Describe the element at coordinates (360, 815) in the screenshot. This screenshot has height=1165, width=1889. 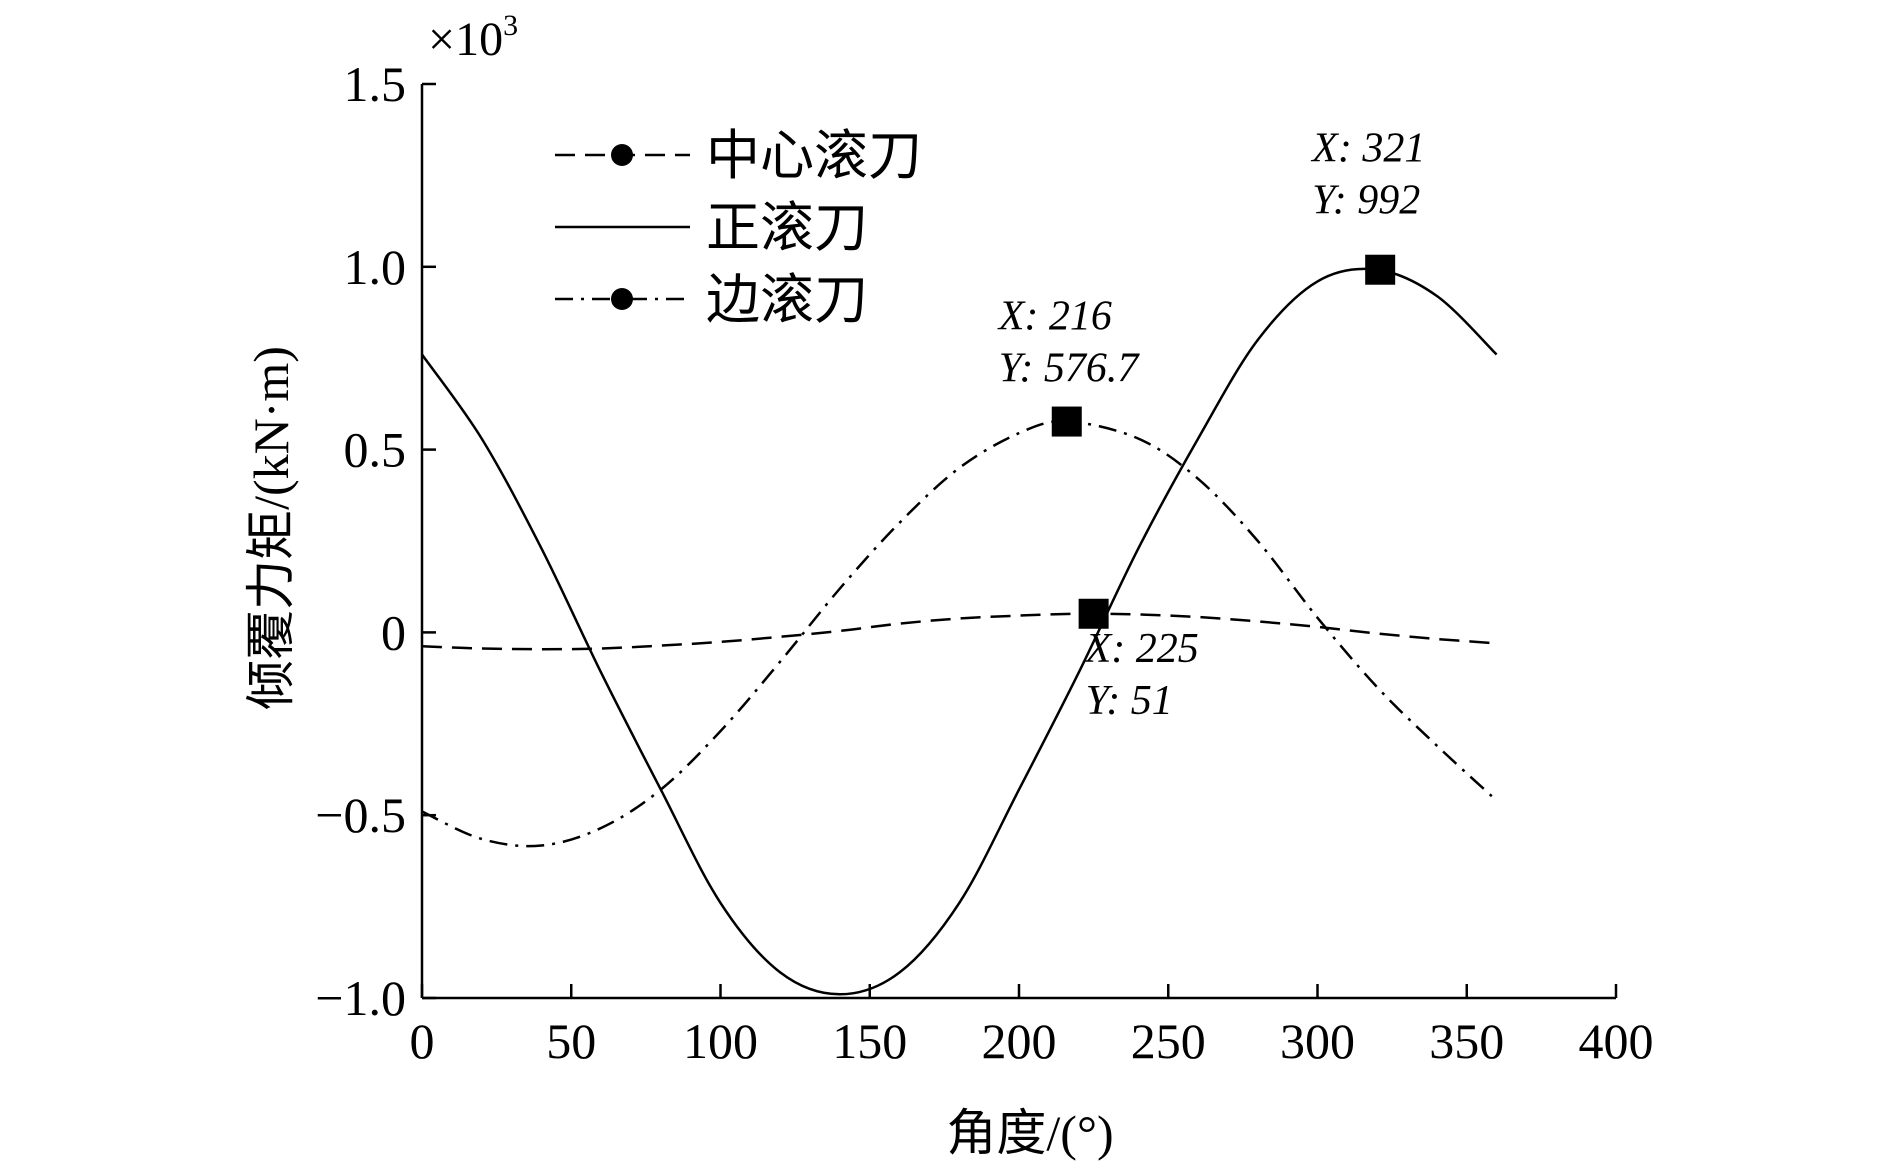
I see `y-tick-label: −0.5` at that location.